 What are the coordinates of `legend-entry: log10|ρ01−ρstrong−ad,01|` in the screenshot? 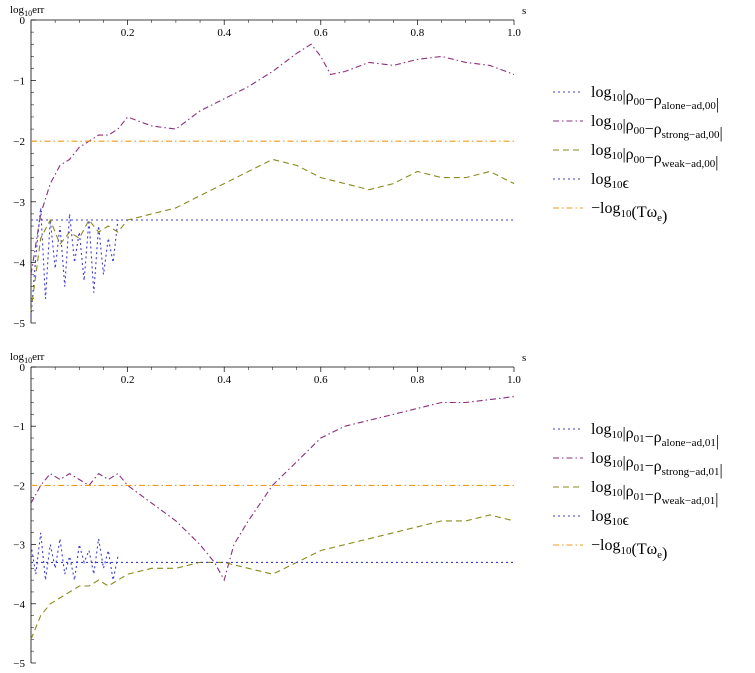 It's located at (657, 464).